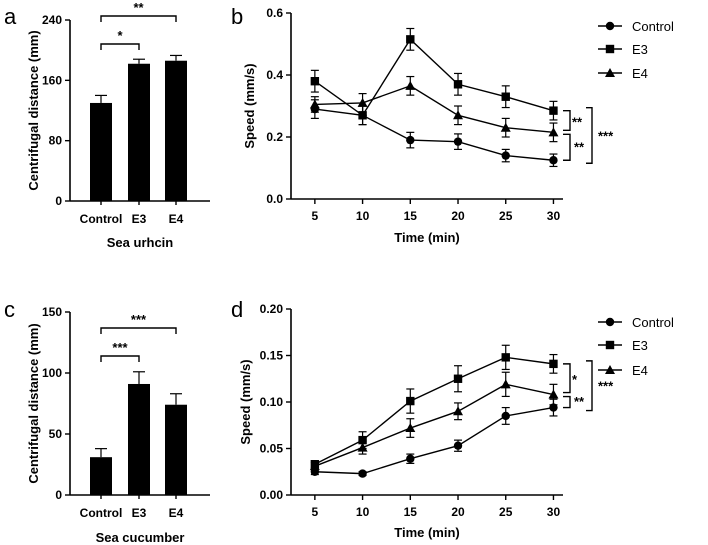  I want to click on panel-label: d, so click(237, 309).